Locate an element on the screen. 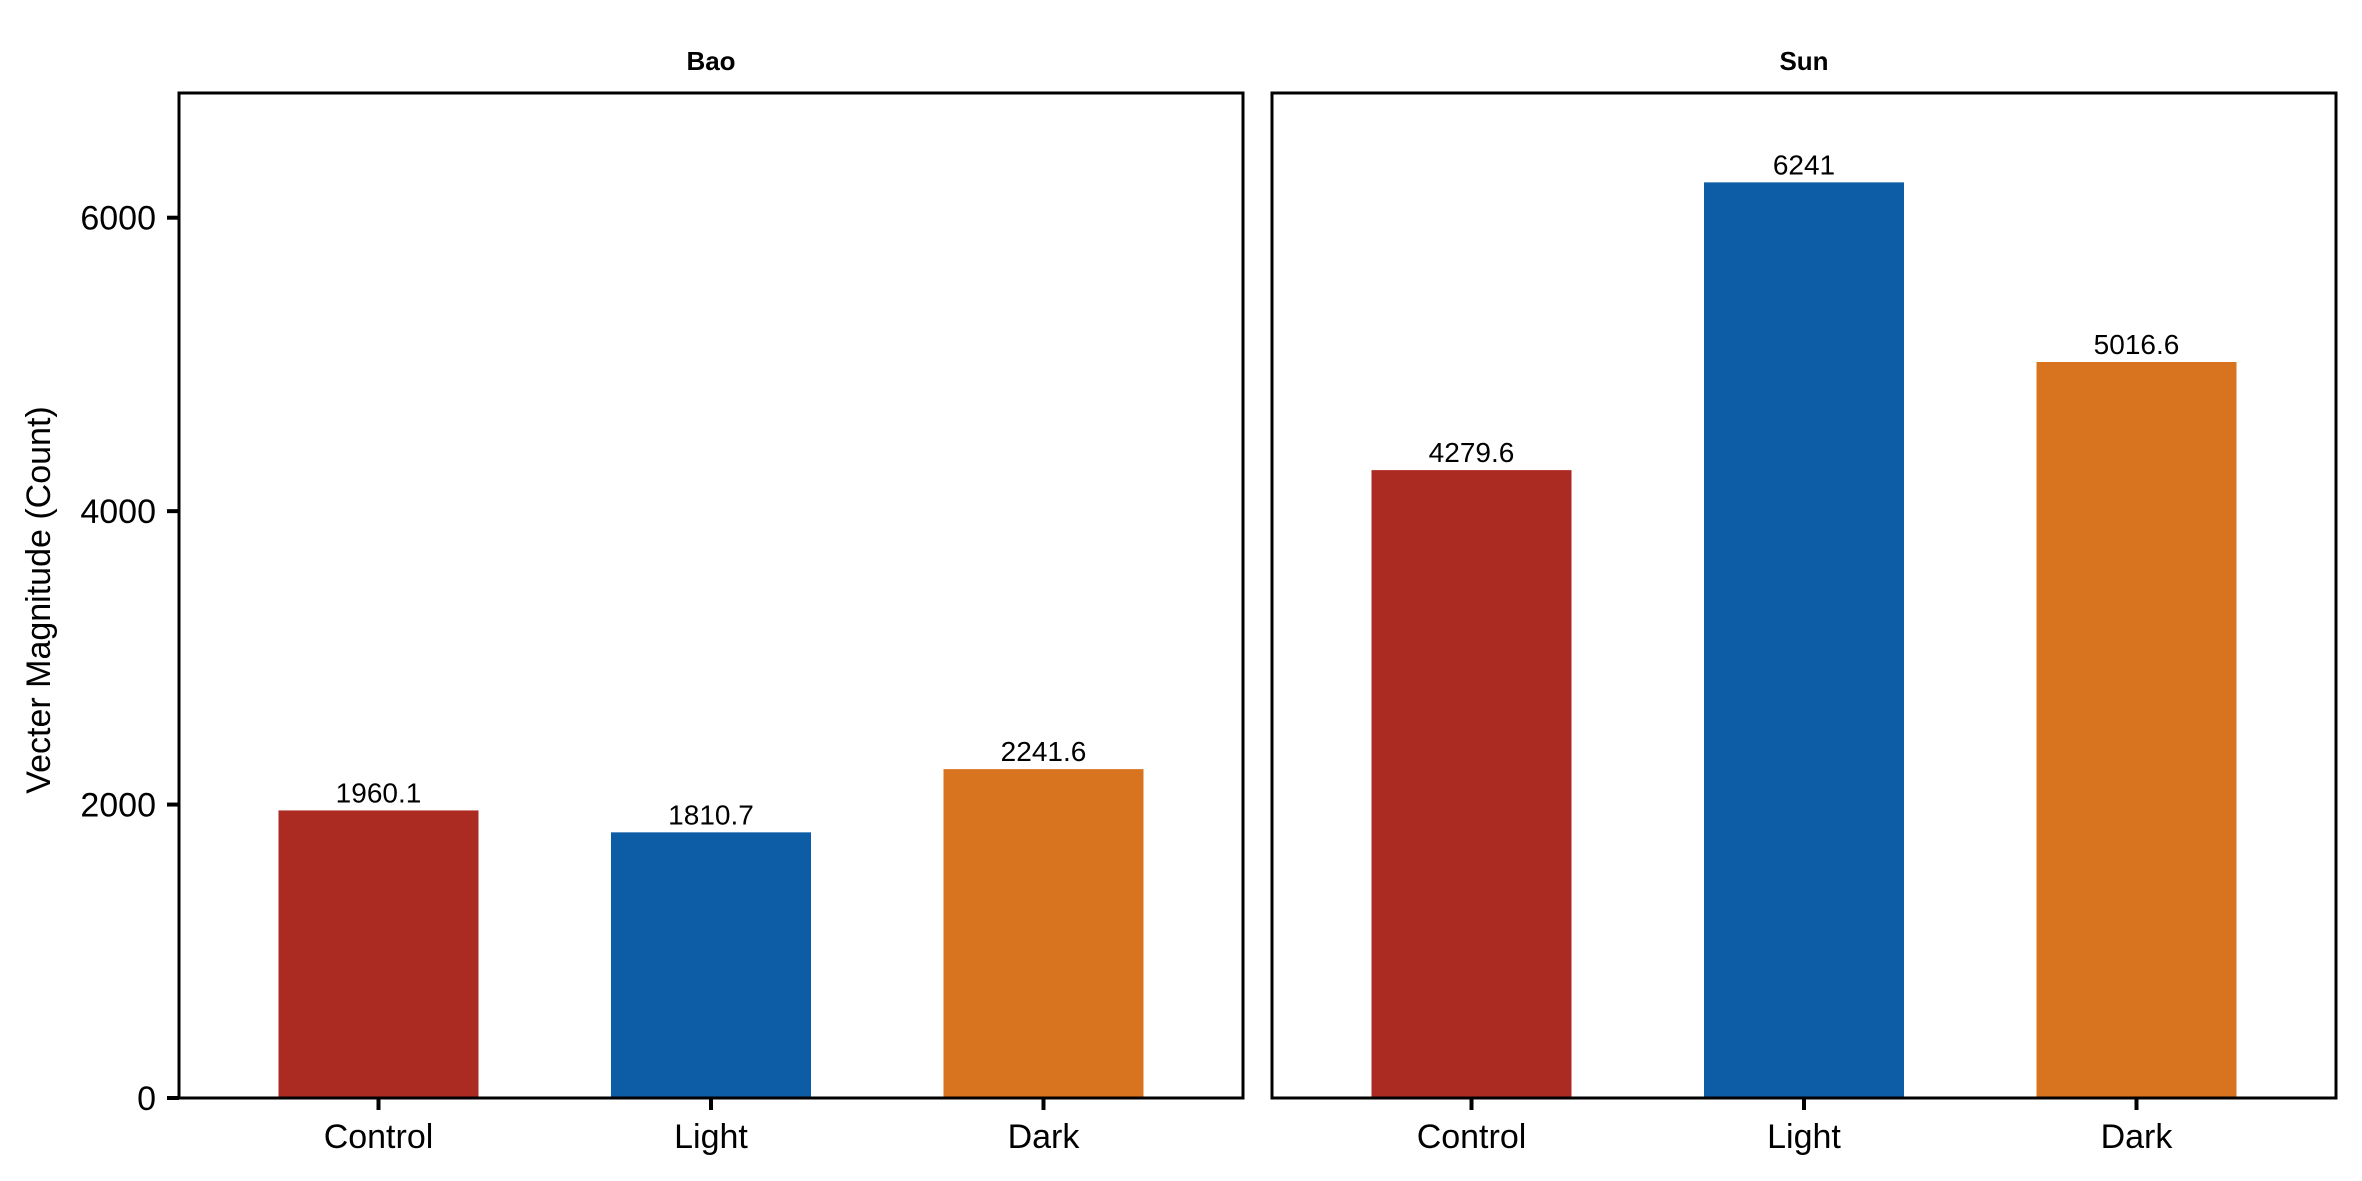  y-tick-label: 0 is located at coordinates (146, 1099).